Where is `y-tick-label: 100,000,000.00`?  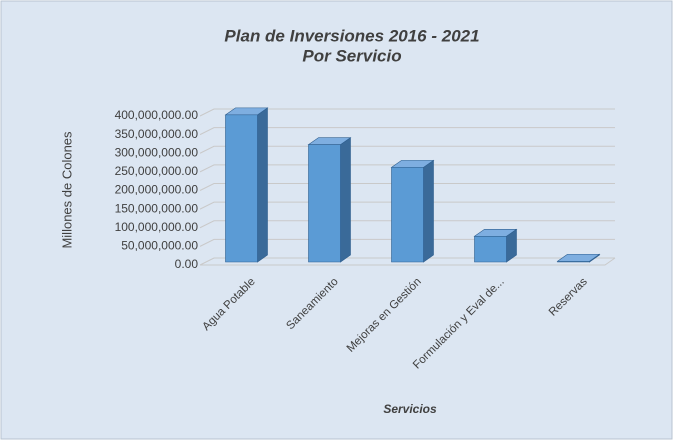
y-tick-label: 100,000,000.00 is located at coordinates (157, 227).